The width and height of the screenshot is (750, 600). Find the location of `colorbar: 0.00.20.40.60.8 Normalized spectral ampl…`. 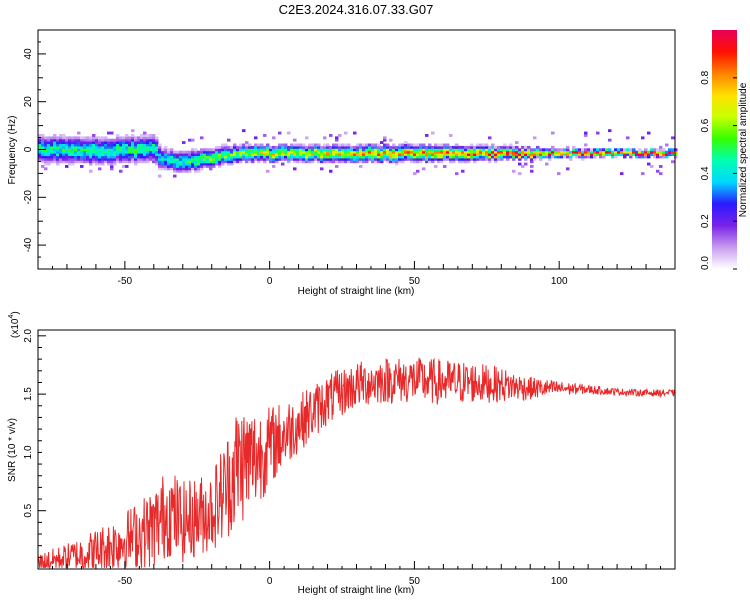

colorbar: 0.00.20.40.60.8 Normalized spectral ampl… is located at coordinates (724, 150).